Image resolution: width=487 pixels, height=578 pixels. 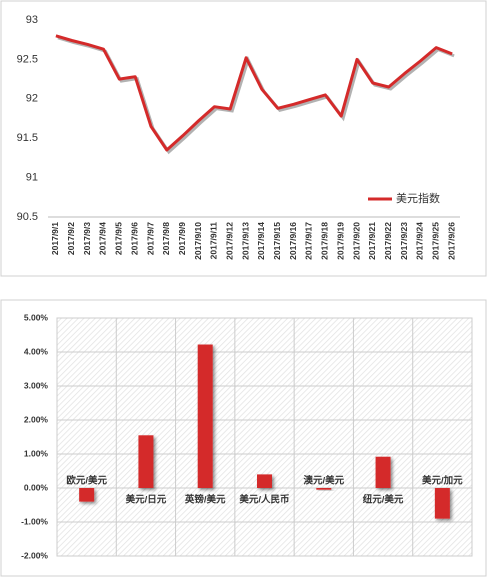 I want to click on y-tick-label: -1.00%, so click(x=34, y=521).